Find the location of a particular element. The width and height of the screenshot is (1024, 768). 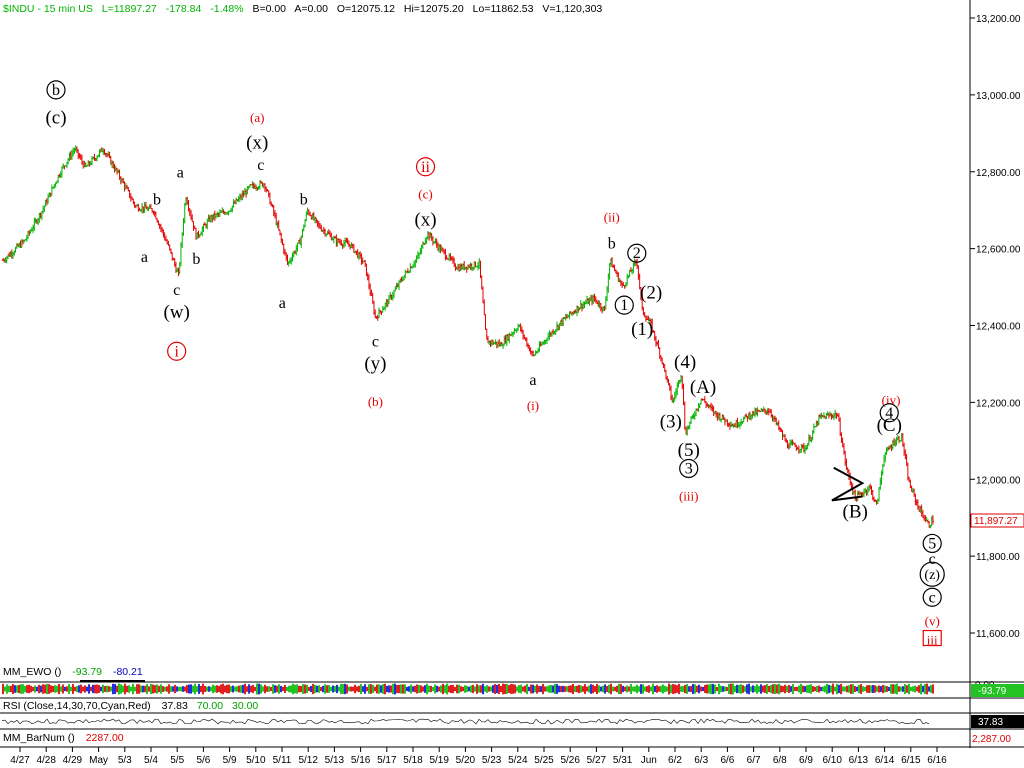

wave-label-text: iii is located at coordinates (932, 640).